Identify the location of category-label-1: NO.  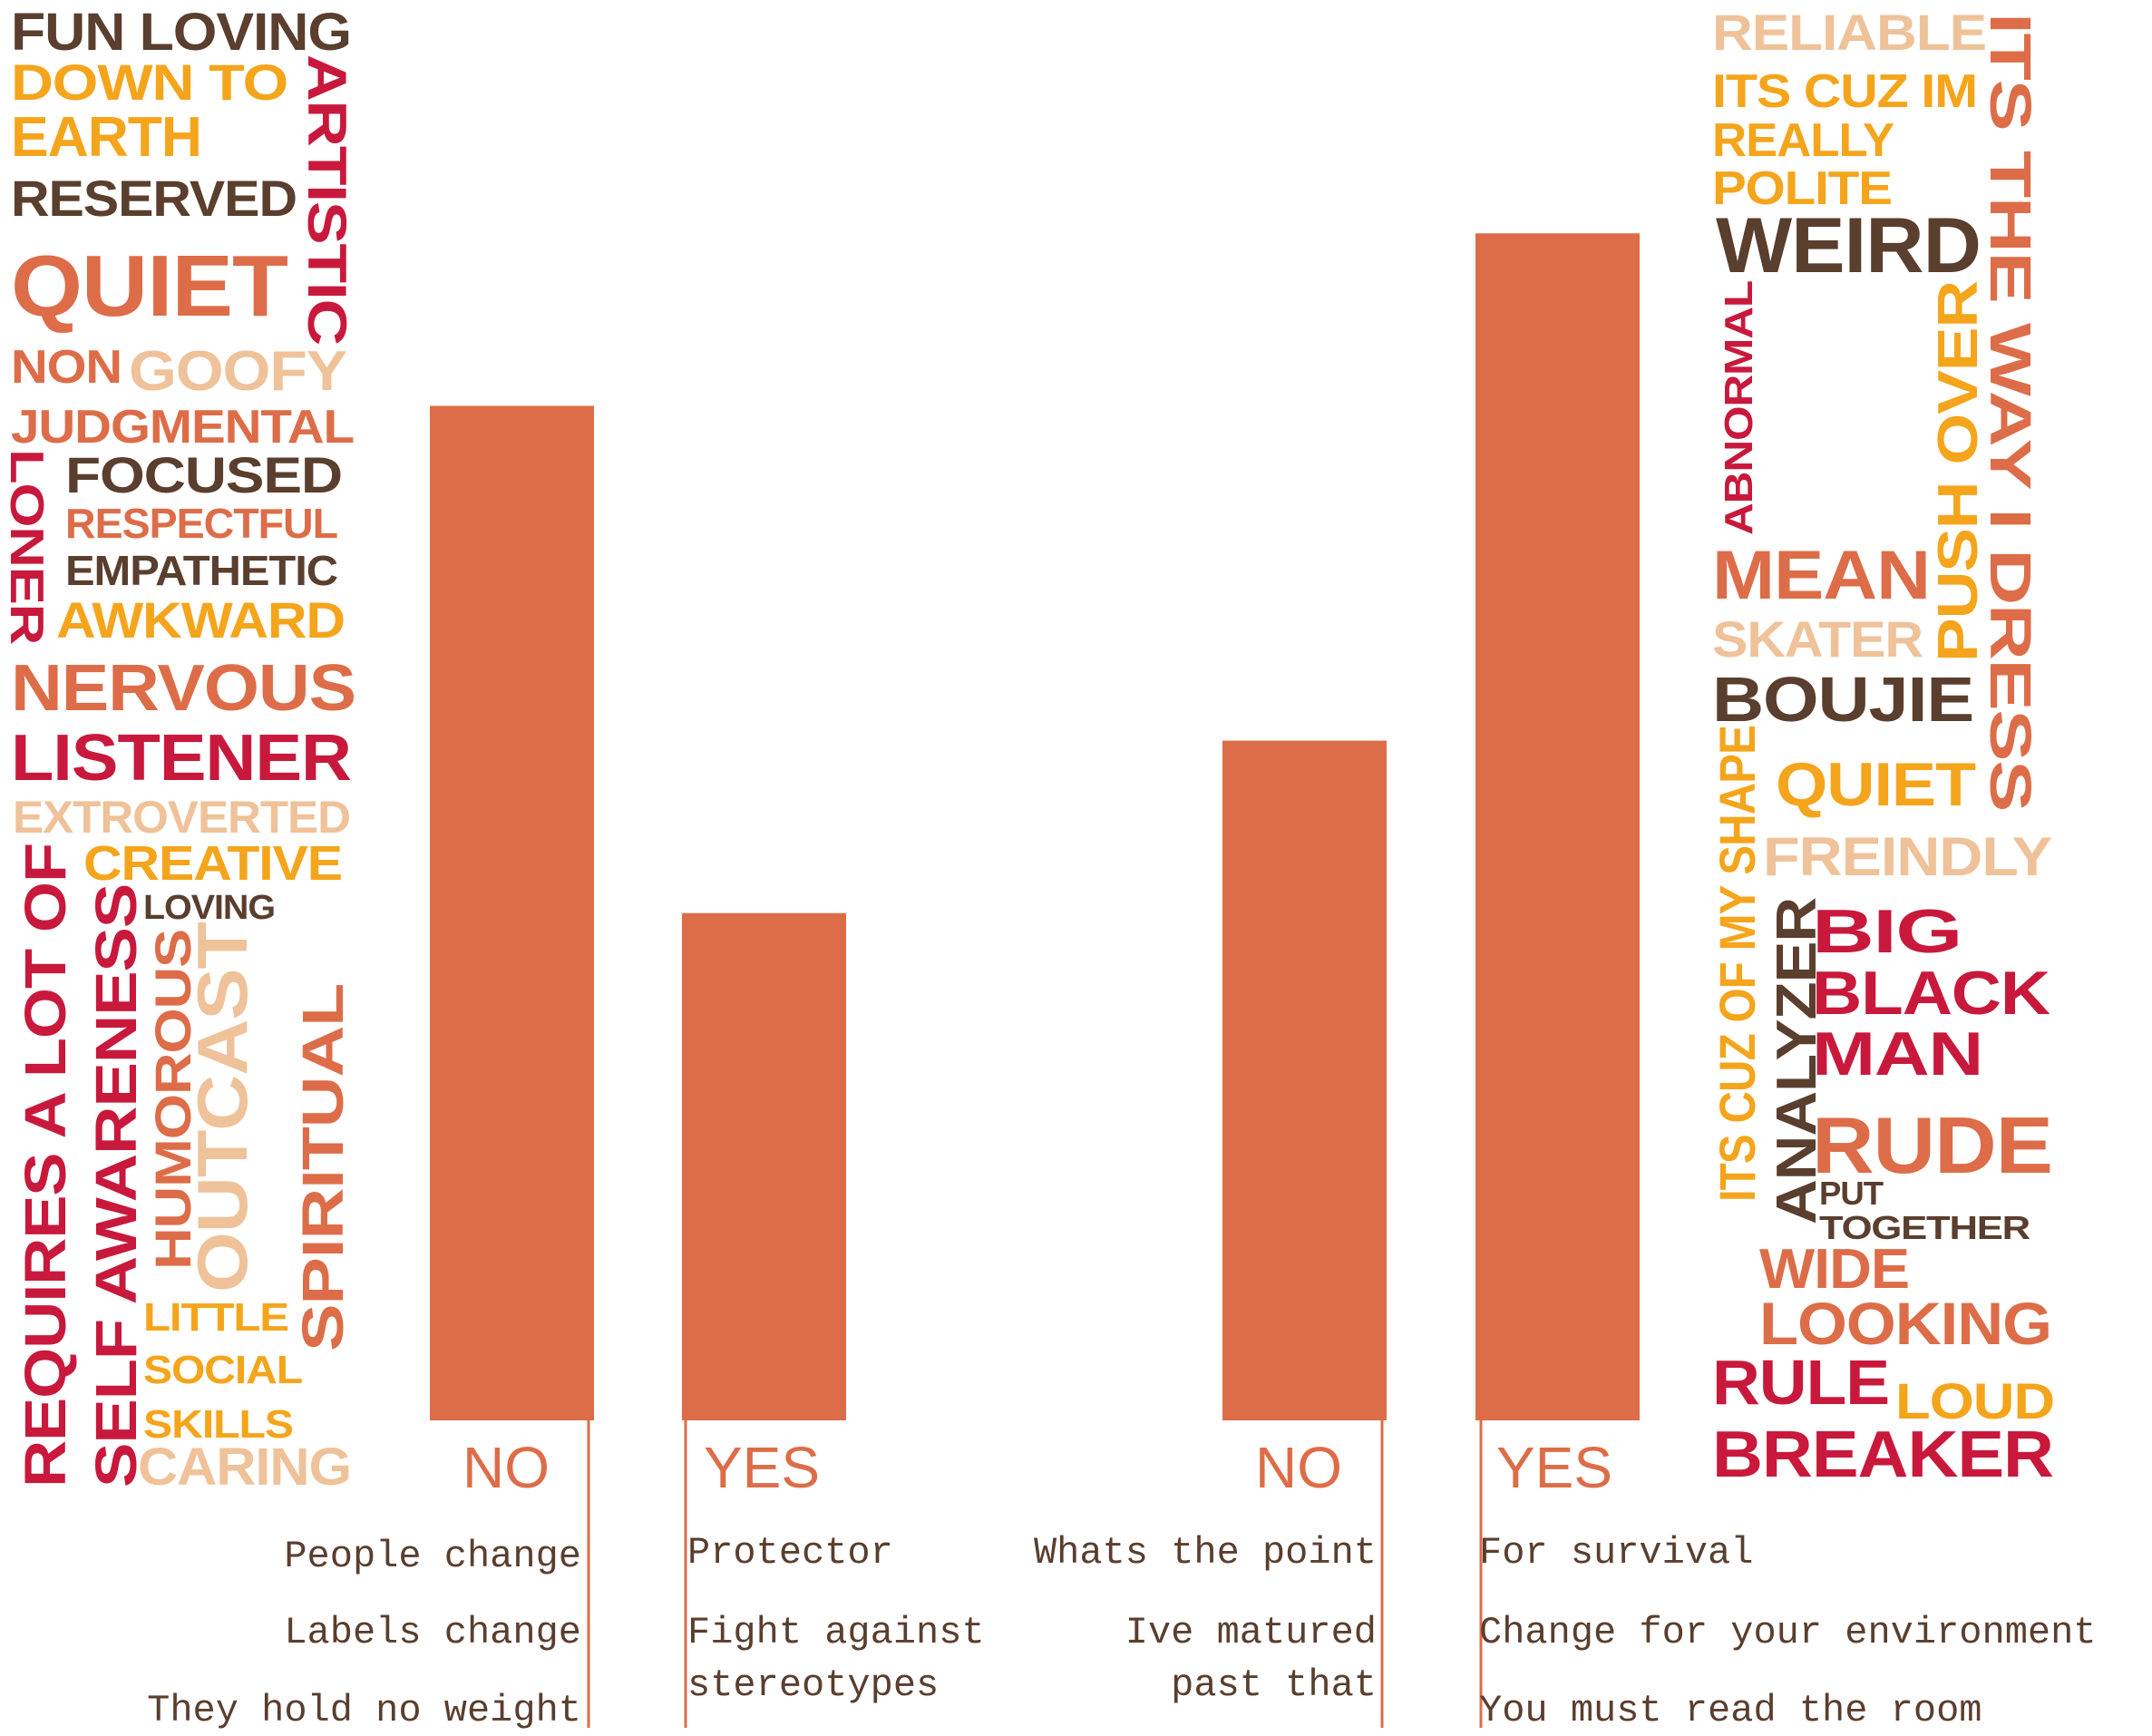
(506, 1467).